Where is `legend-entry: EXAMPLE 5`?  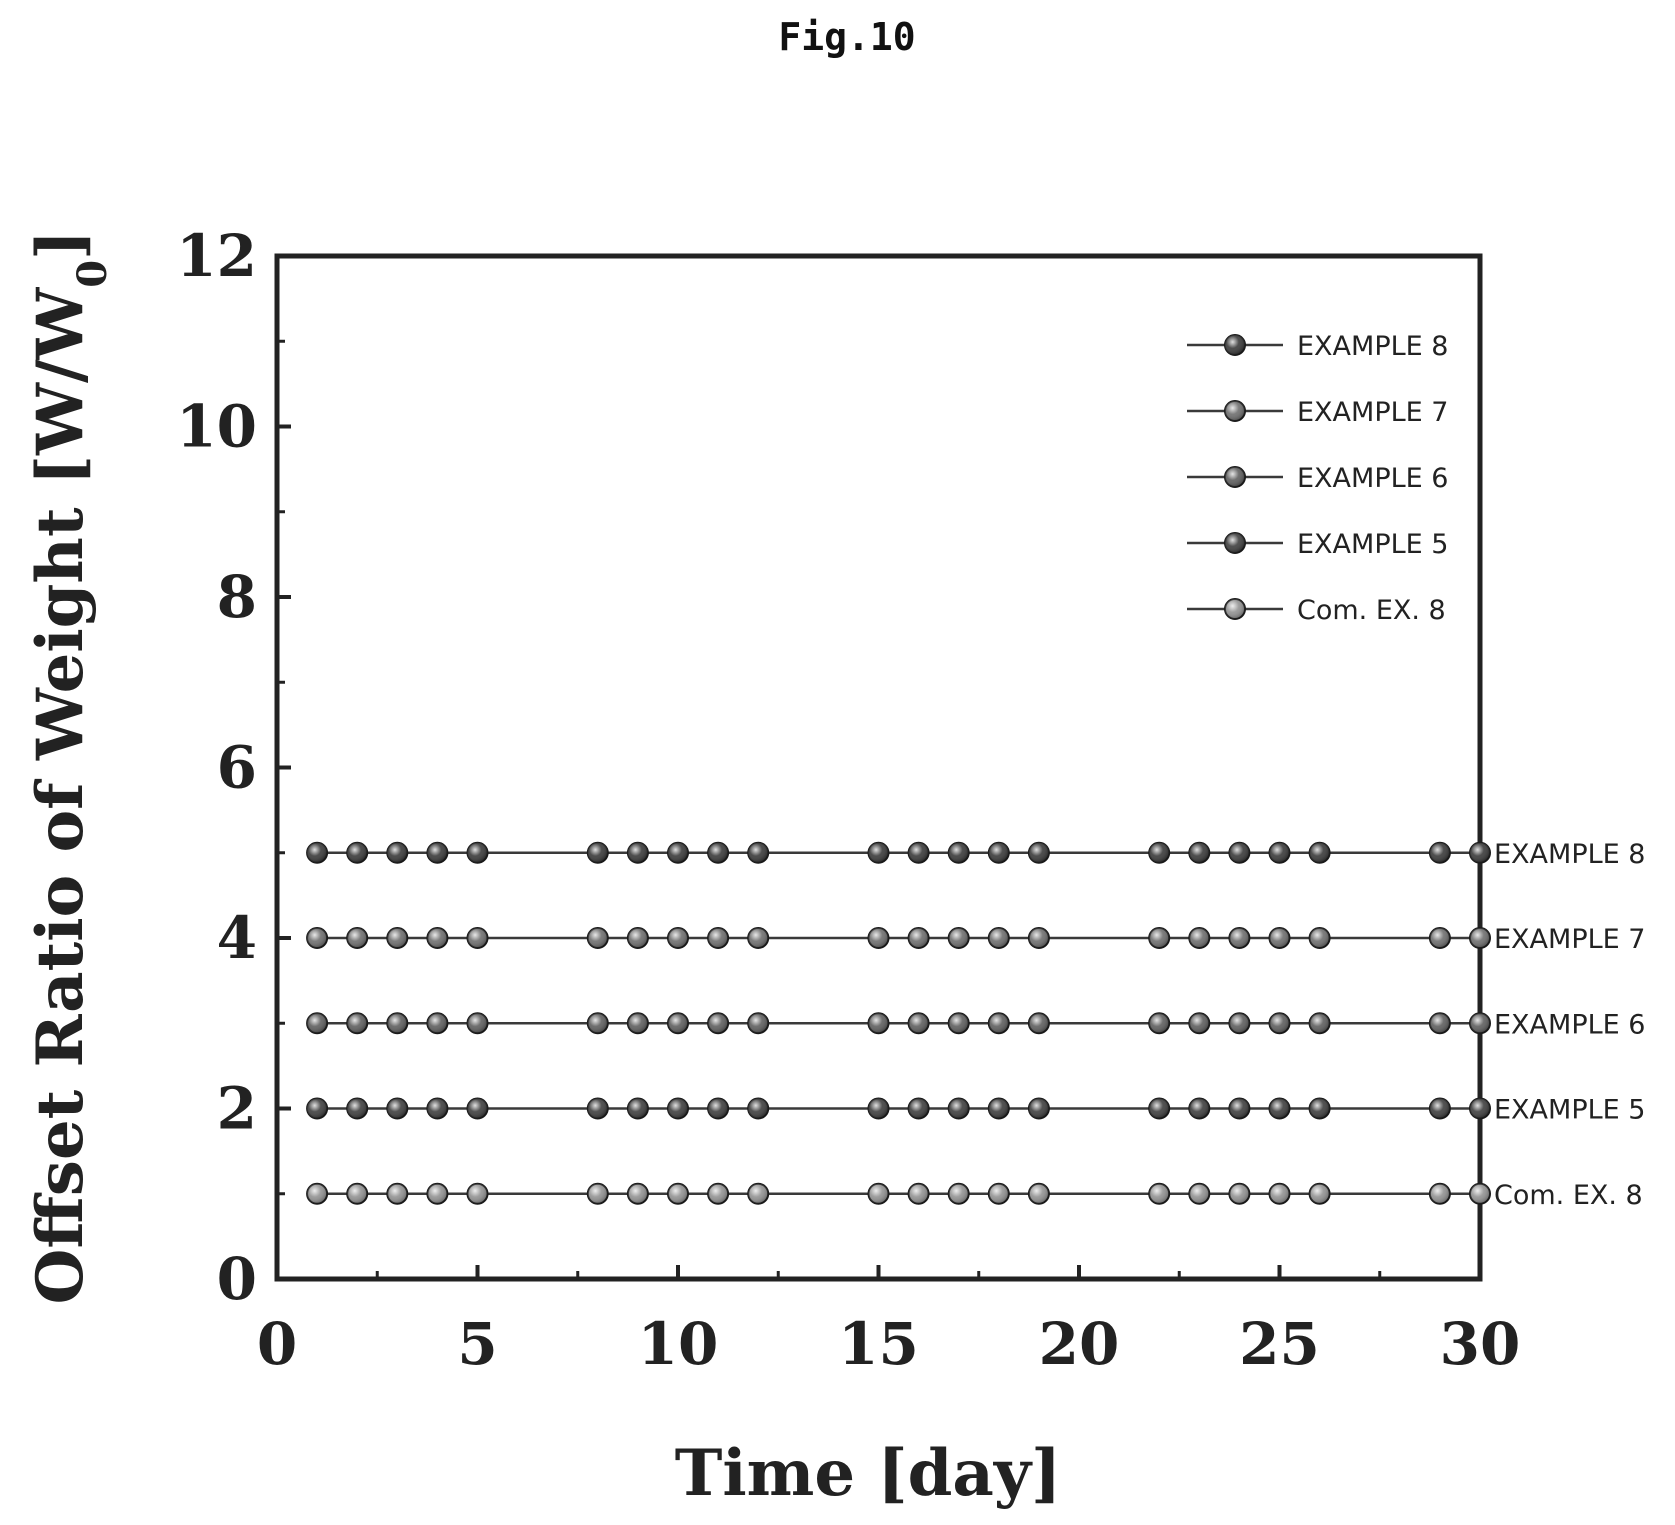 legend-entry: EXAMPLE 5 is located at coordinates (1317, 544).